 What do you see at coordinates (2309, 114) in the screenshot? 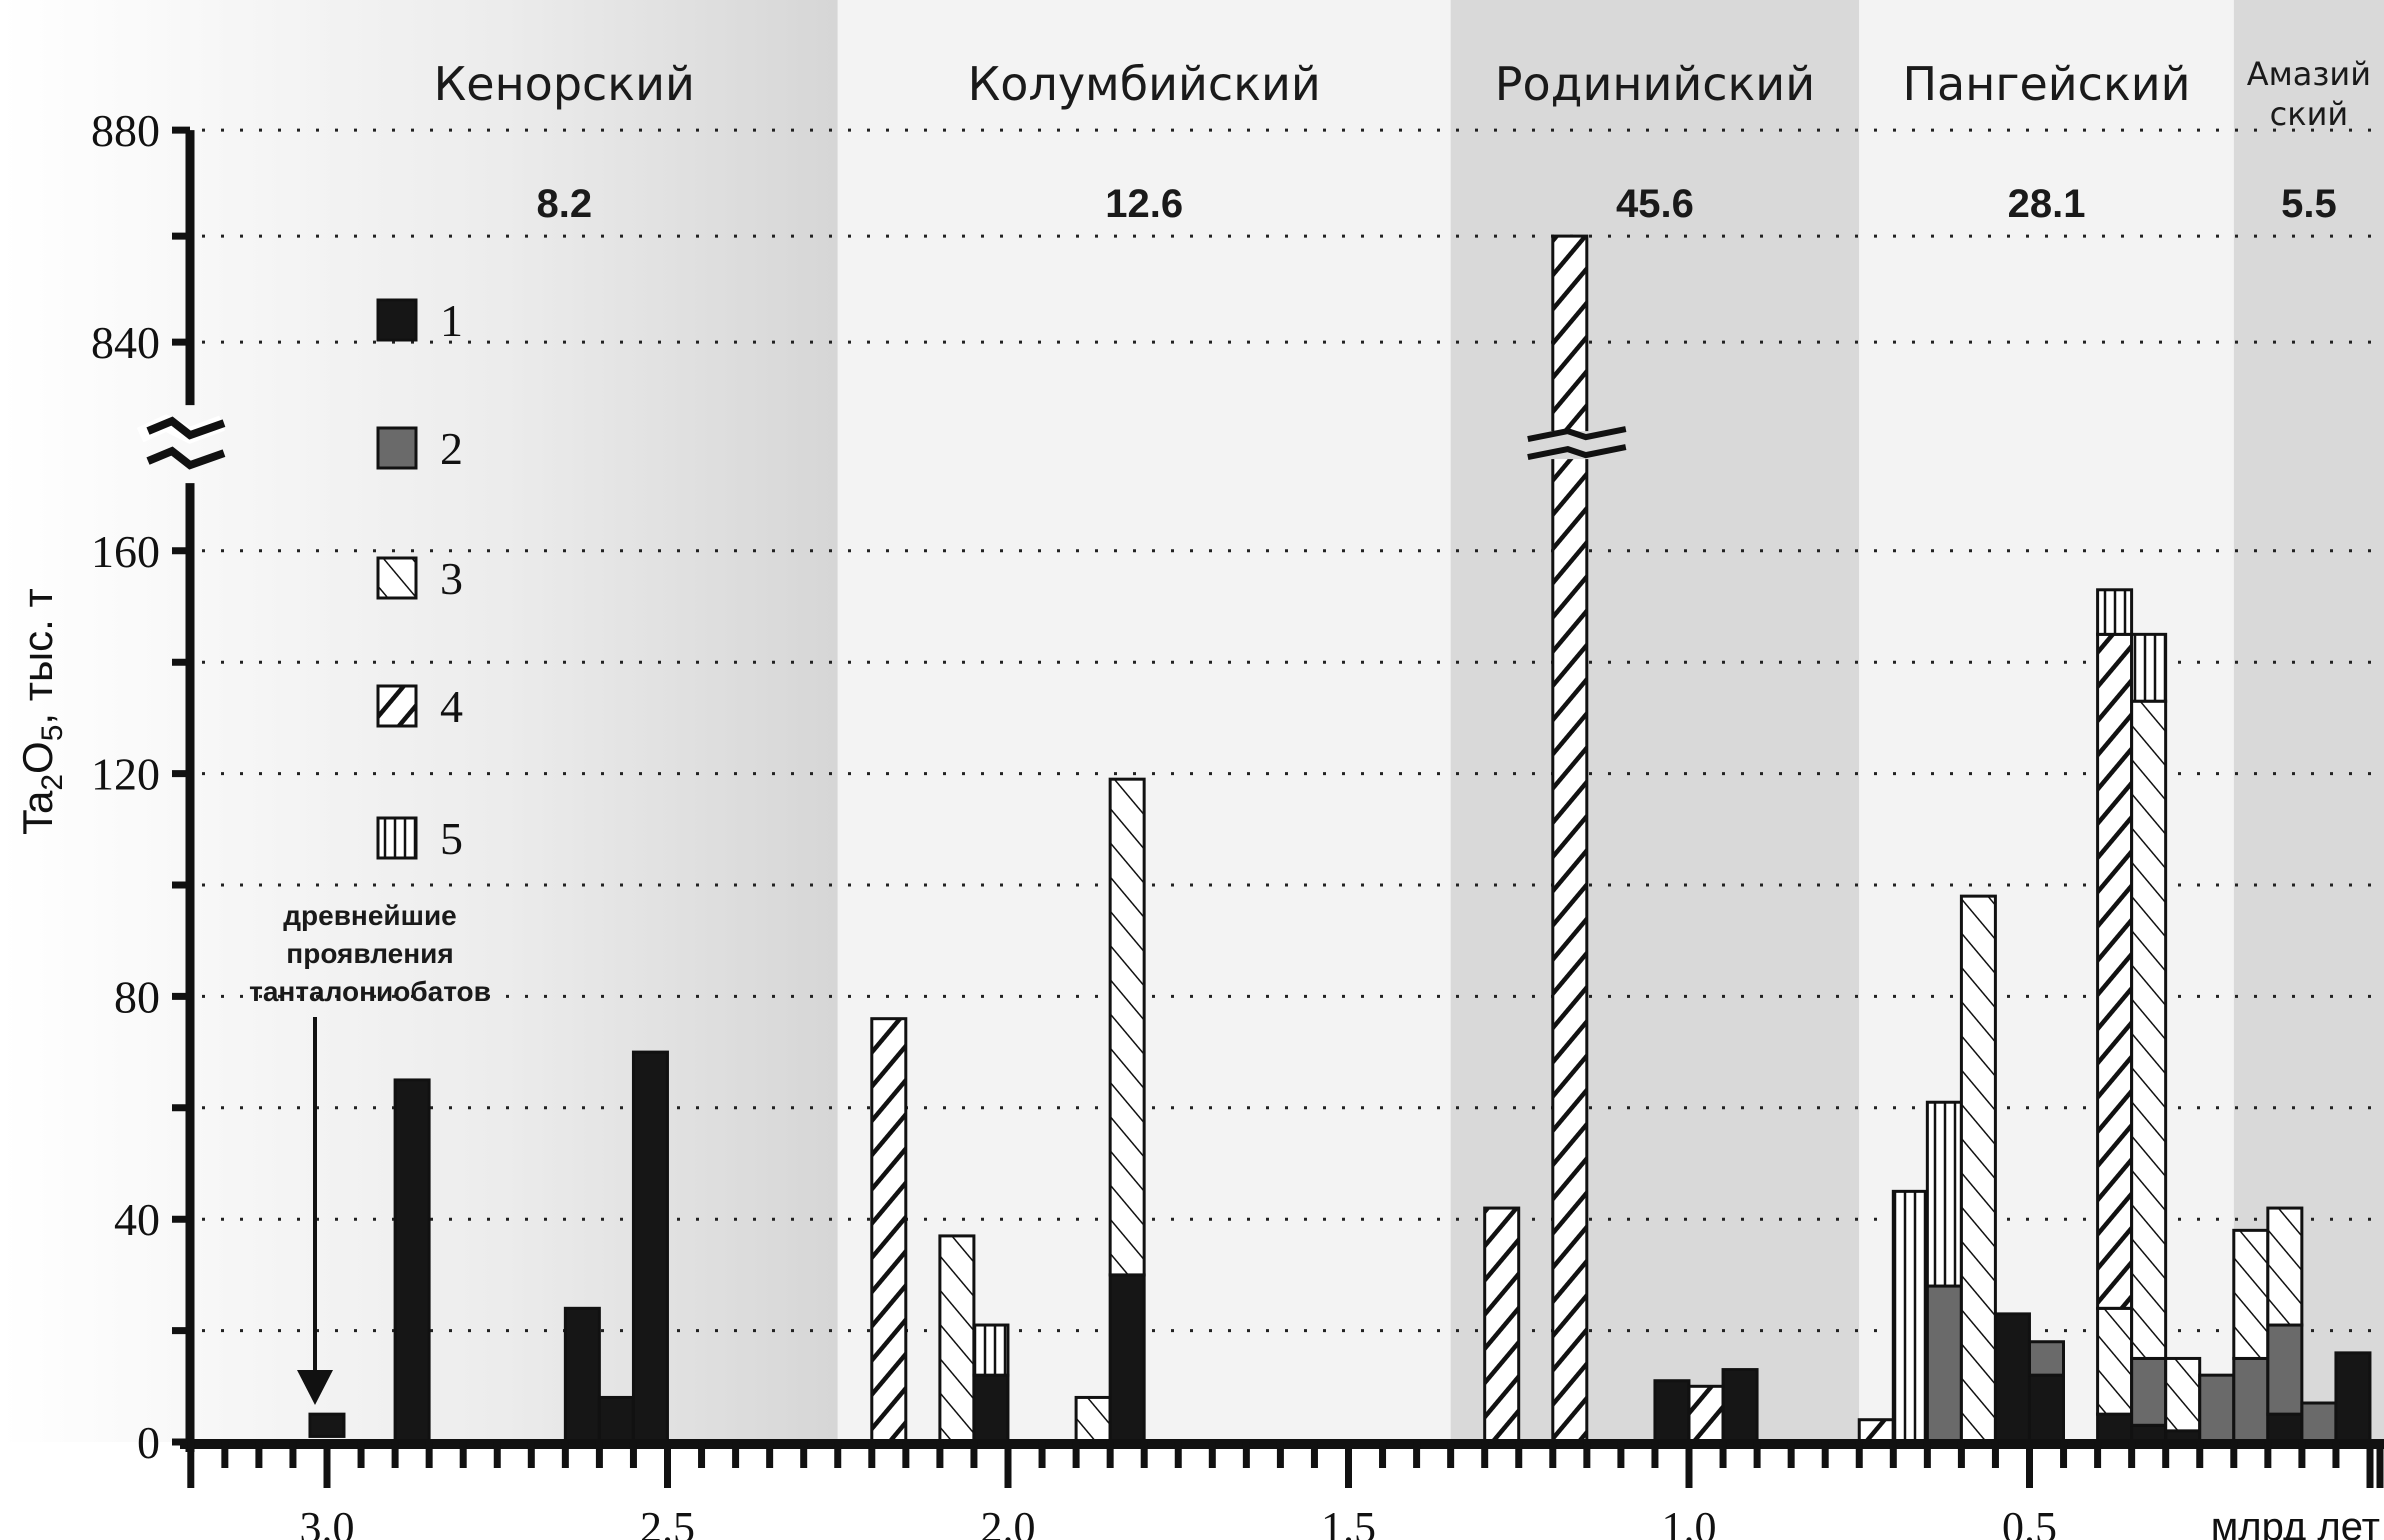
I see `cycle-title: ский` at bounding box center [2309, 114].